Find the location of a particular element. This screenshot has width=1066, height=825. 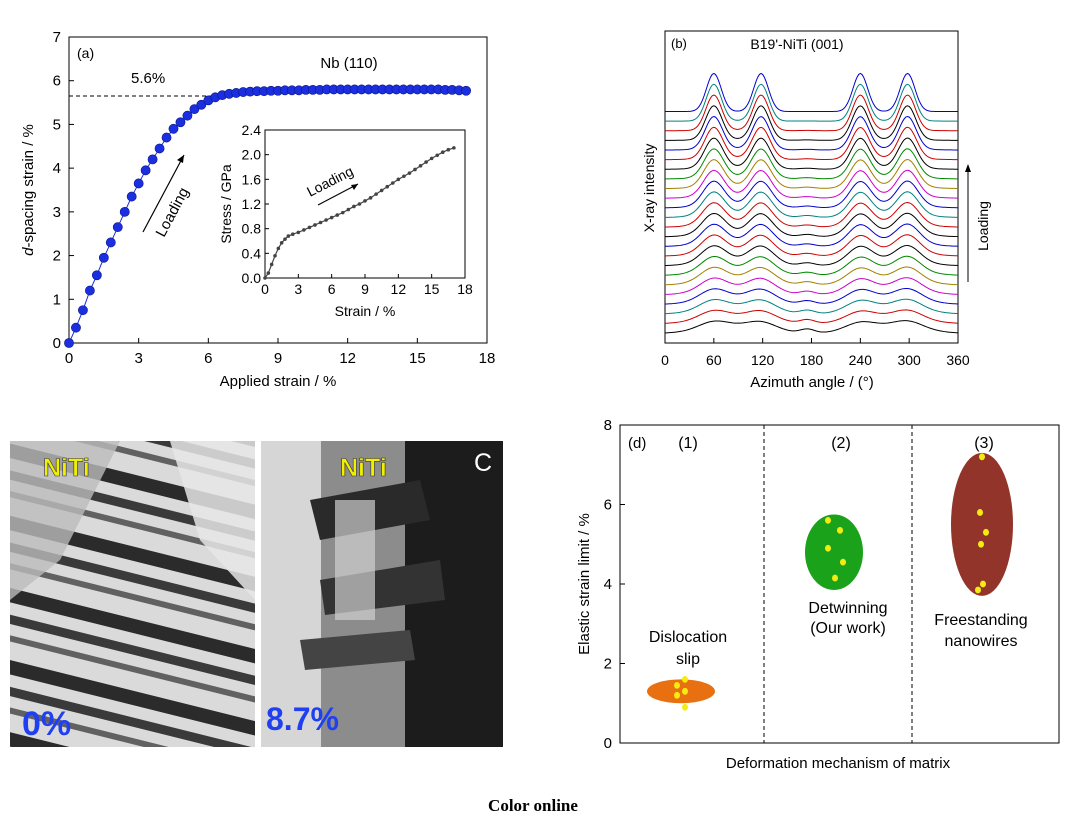

inset-y-tick-label: 1.6 is located at coordinates (252, 179).